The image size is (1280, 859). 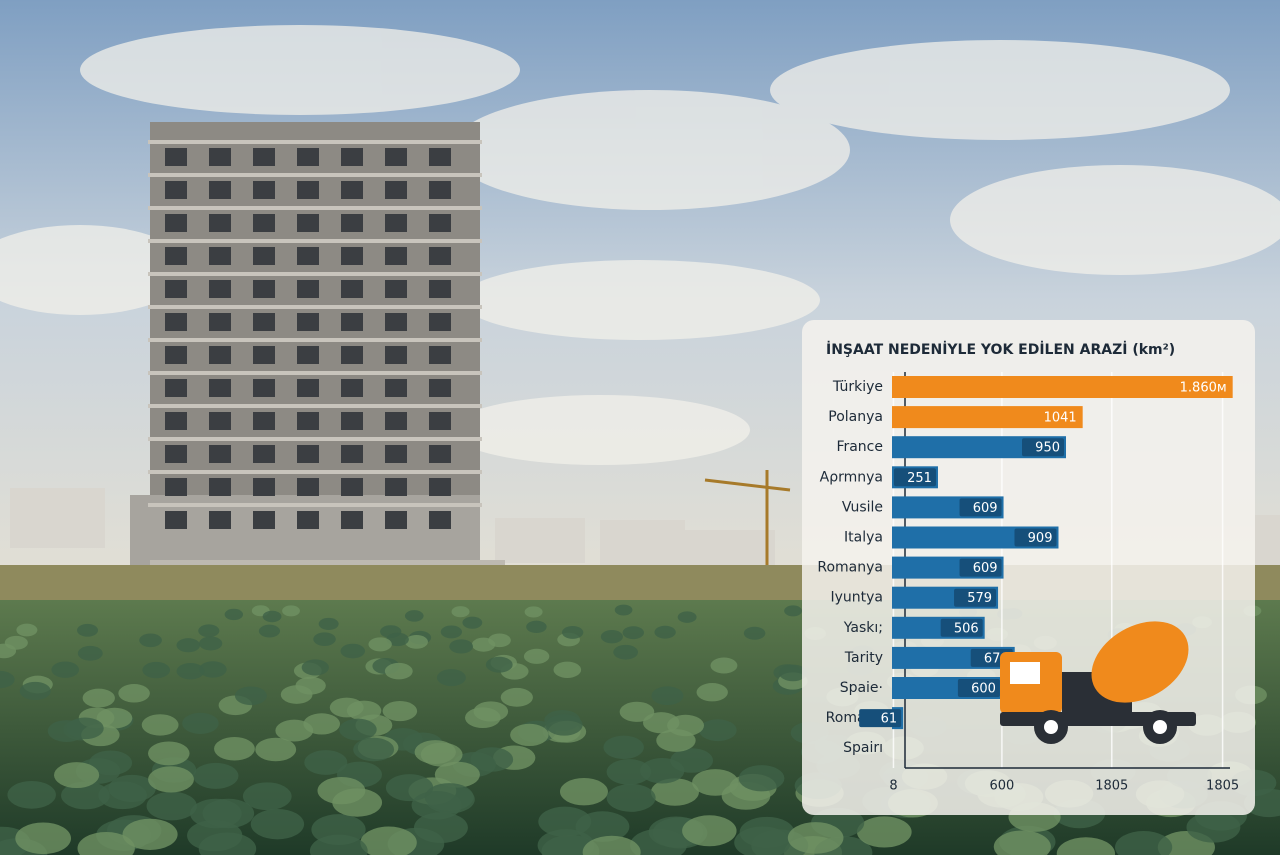 What do you see at coordinates (1060, 418) in the screenshot?
I see `value-label: 1041` at bounding box center [1060, 418].